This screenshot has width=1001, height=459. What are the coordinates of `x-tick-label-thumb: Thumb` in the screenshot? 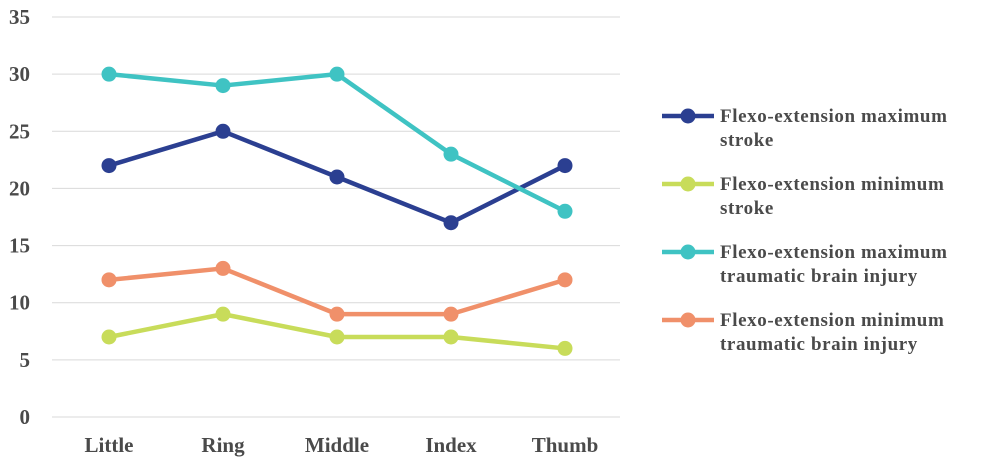 It's located at (565, 445).